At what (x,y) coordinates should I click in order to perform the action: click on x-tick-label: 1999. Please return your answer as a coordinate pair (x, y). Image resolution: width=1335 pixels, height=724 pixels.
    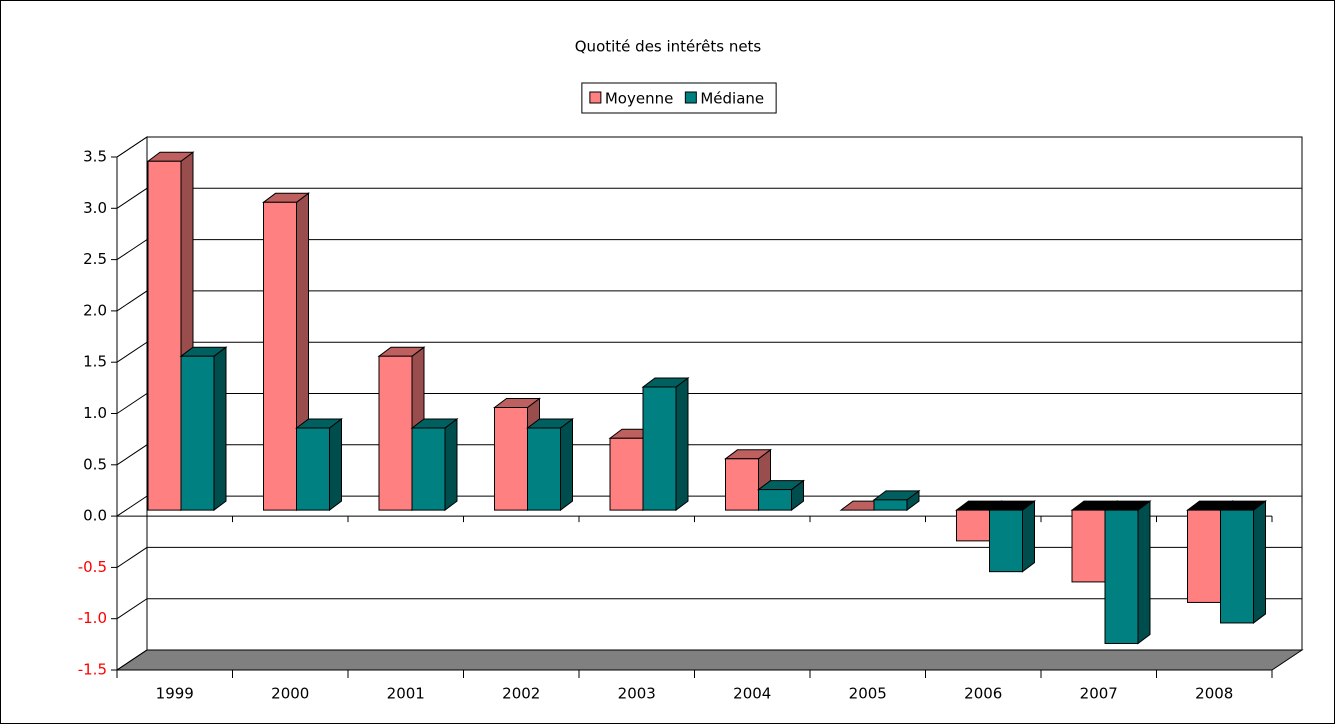
    Looking at the image, I should click on (175, 694).